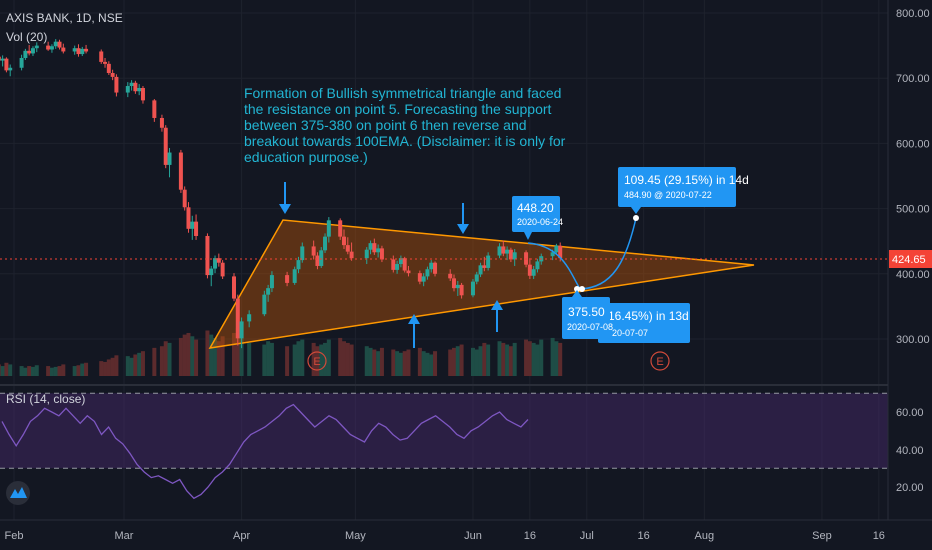 The image size is (932, 550). I want to click on forecast-point-target, so click(636, 218).